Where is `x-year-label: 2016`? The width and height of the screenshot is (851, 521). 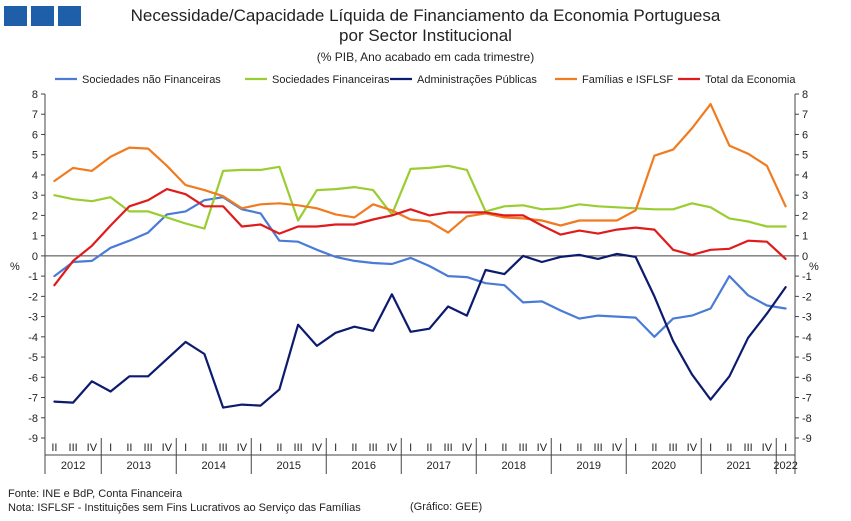
x-year-label: 2016 is located at coordinates (364, 466).